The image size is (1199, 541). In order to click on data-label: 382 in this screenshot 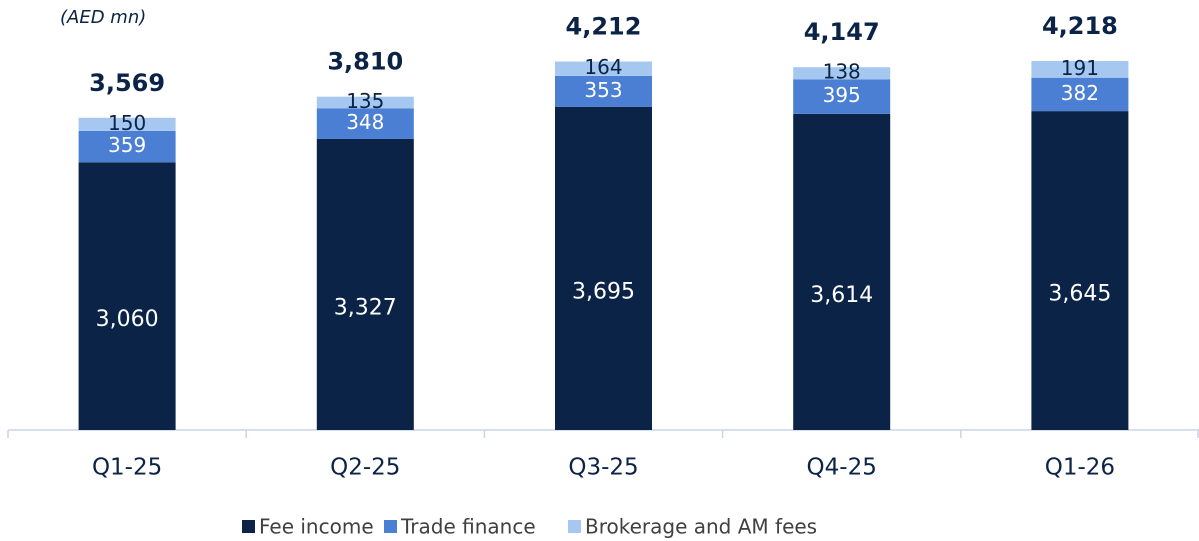, I will do `click(1080, 93)`.